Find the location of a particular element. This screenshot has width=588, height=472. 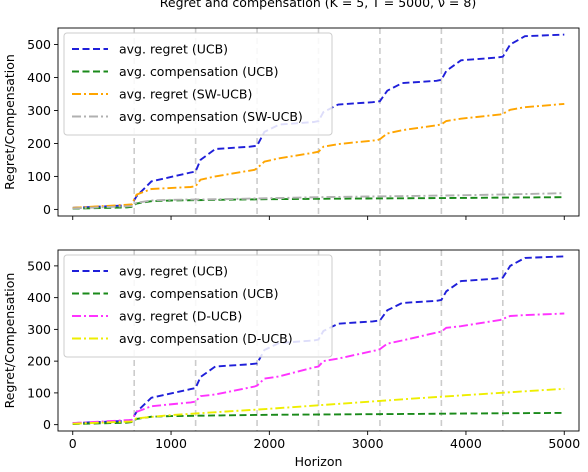

legend-label: avg. compensation (D-UCB) is located at coordinates (206, 338).